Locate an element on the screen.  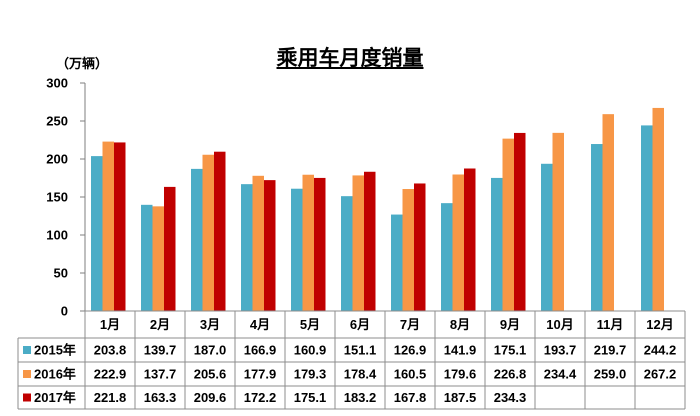
value-cell-2017-month-5: 175.1 is located at coordinates (310, 397).